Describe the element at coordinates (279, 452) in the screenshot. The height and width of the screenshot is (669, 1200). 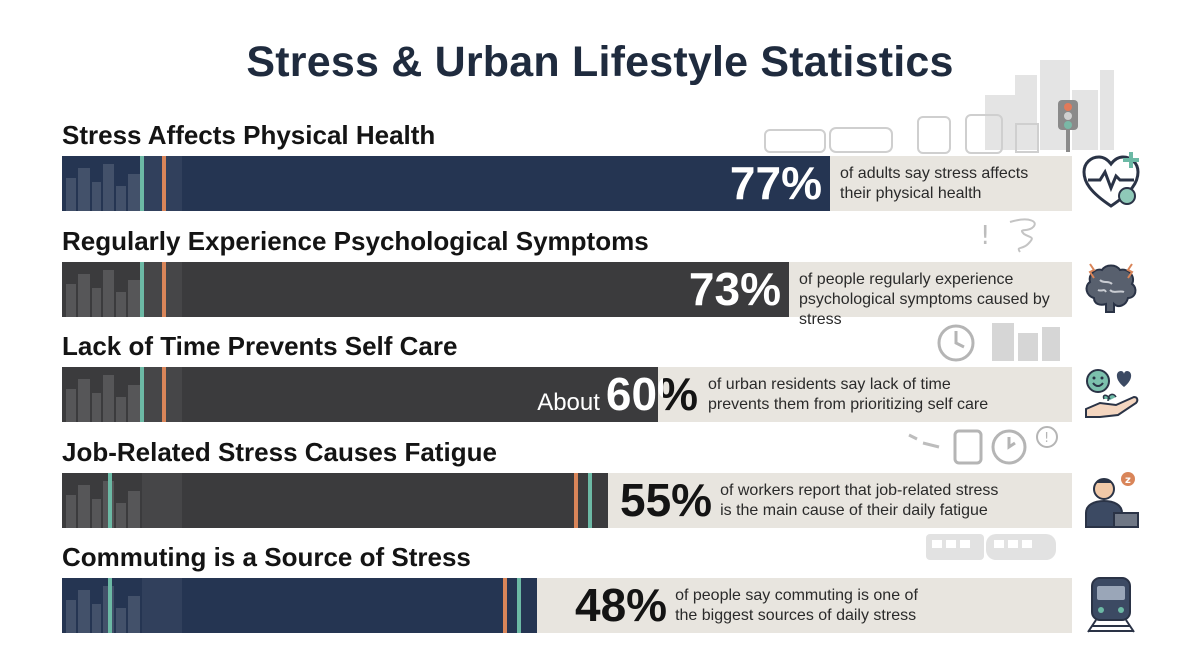
I see `bar-title: Job-Related Stress Causes Fatigue` at that location.